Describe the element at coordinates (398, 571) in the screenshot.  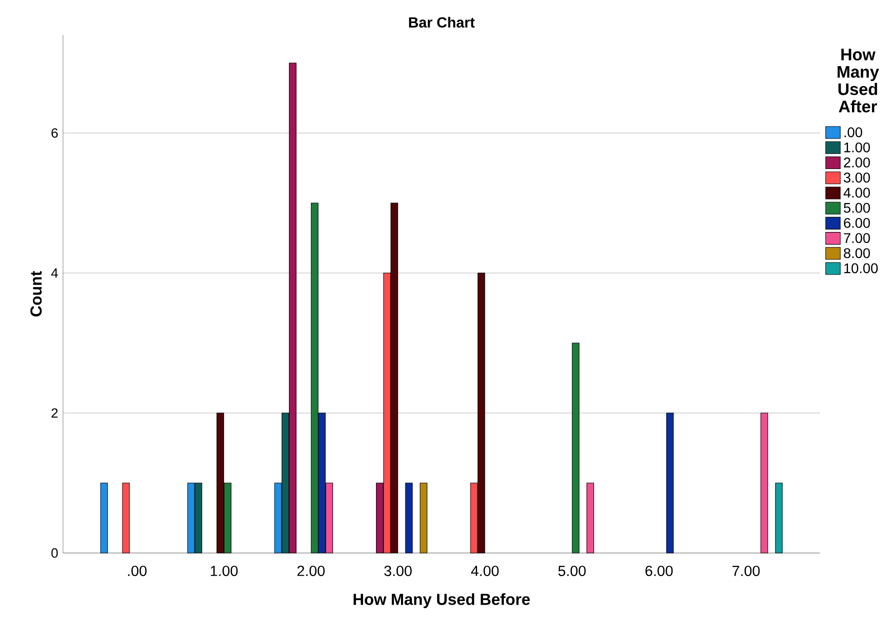
I see `x-tick-label: 3.00` at that location.